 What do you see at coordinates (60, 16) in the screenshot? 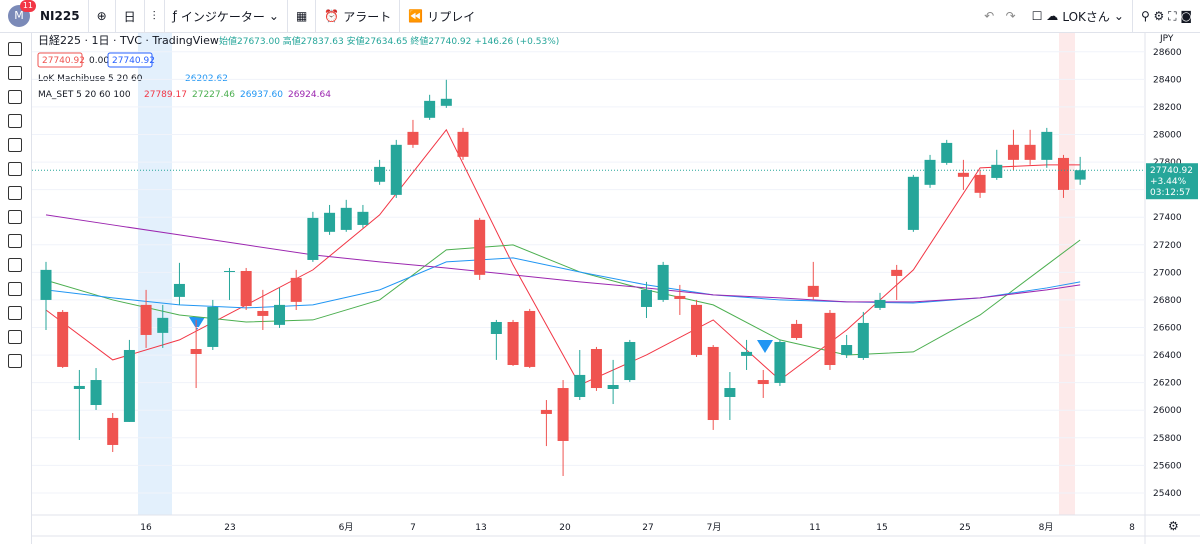
I see `symbol-name: NI225` at bounding box center [60, 16].